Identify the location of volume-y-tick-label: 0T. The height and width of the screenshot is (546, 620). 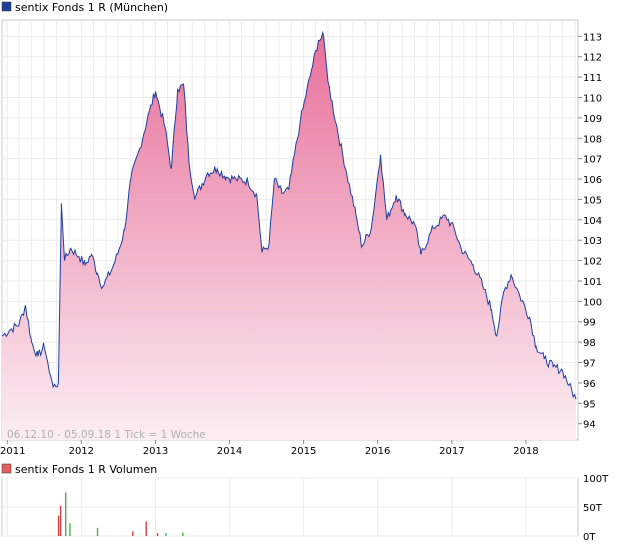
(589, 537).